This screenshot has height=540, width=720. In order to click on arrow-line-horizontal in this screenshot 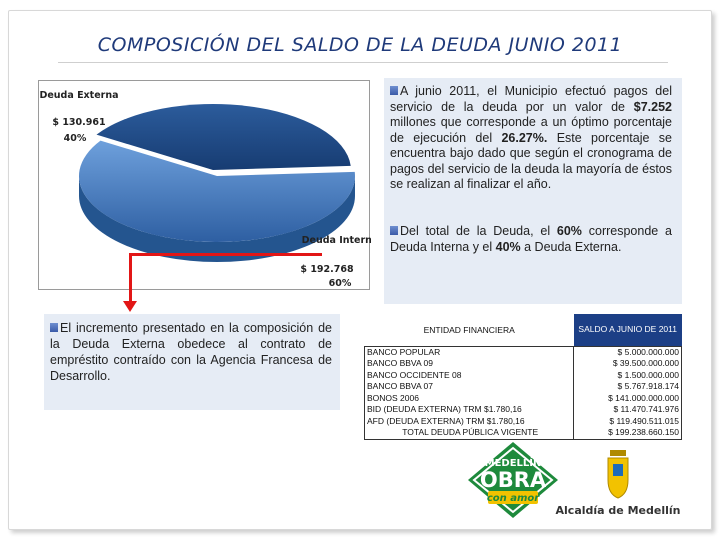, I will do `click(225, 254)`.